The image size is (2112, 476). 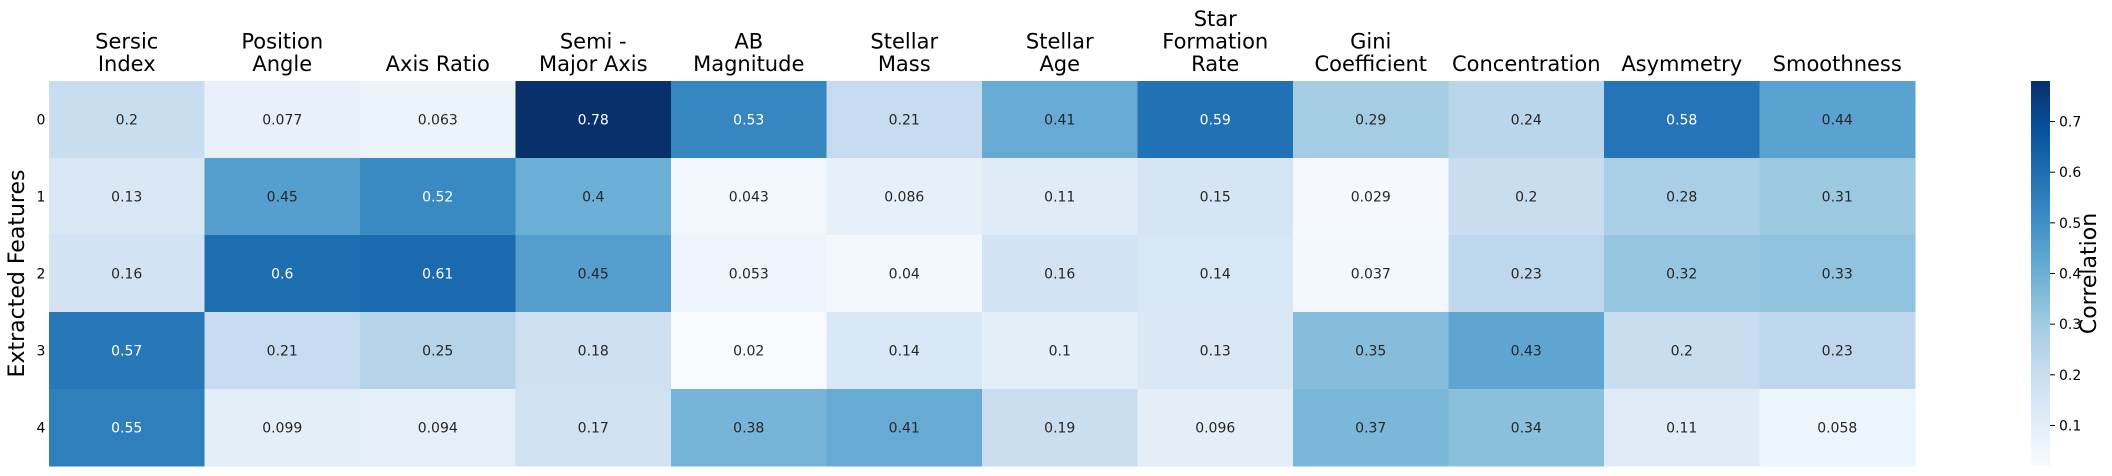 What do you see at coordinates (748, 42) in the screenshot?
I see `column-label: AB` at bounding box center [748, 42].